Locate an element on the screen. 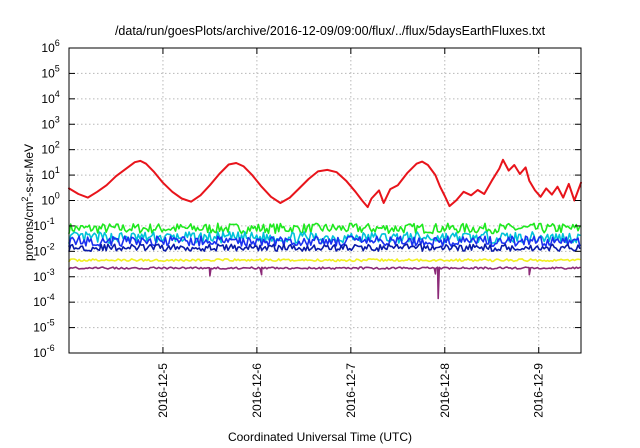 The width and height of the screenshot is (640, 448). y-tick-exponent: -1 is located at coordinates (51, 221).